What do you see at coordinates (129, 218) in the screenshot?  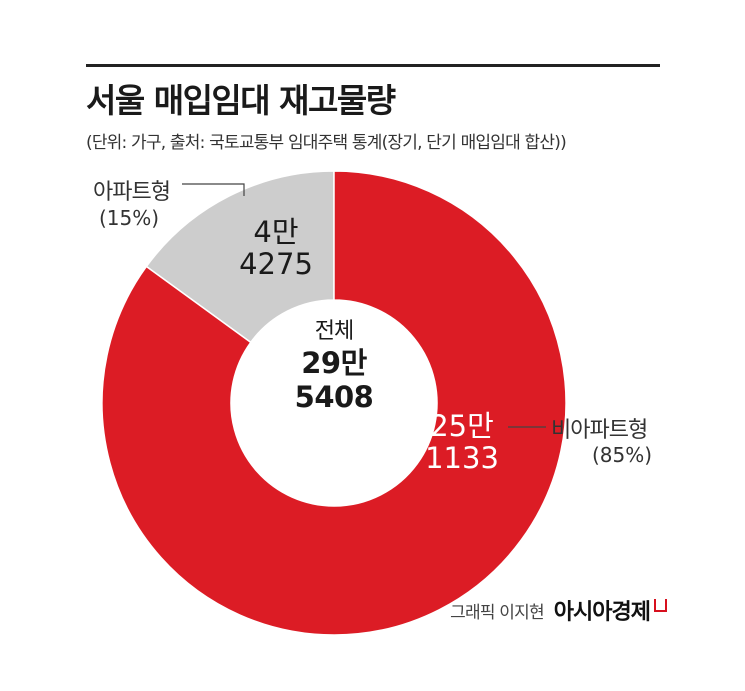 I see `legend-percent-apartment: (15%)` at bounding box center [129, 218].